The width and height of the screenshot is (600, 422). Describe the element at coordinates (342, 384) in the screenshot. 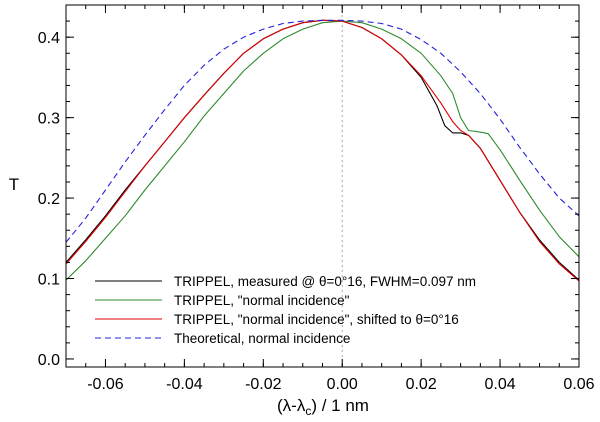

I see `x-tick-label: 0.00` at that location.